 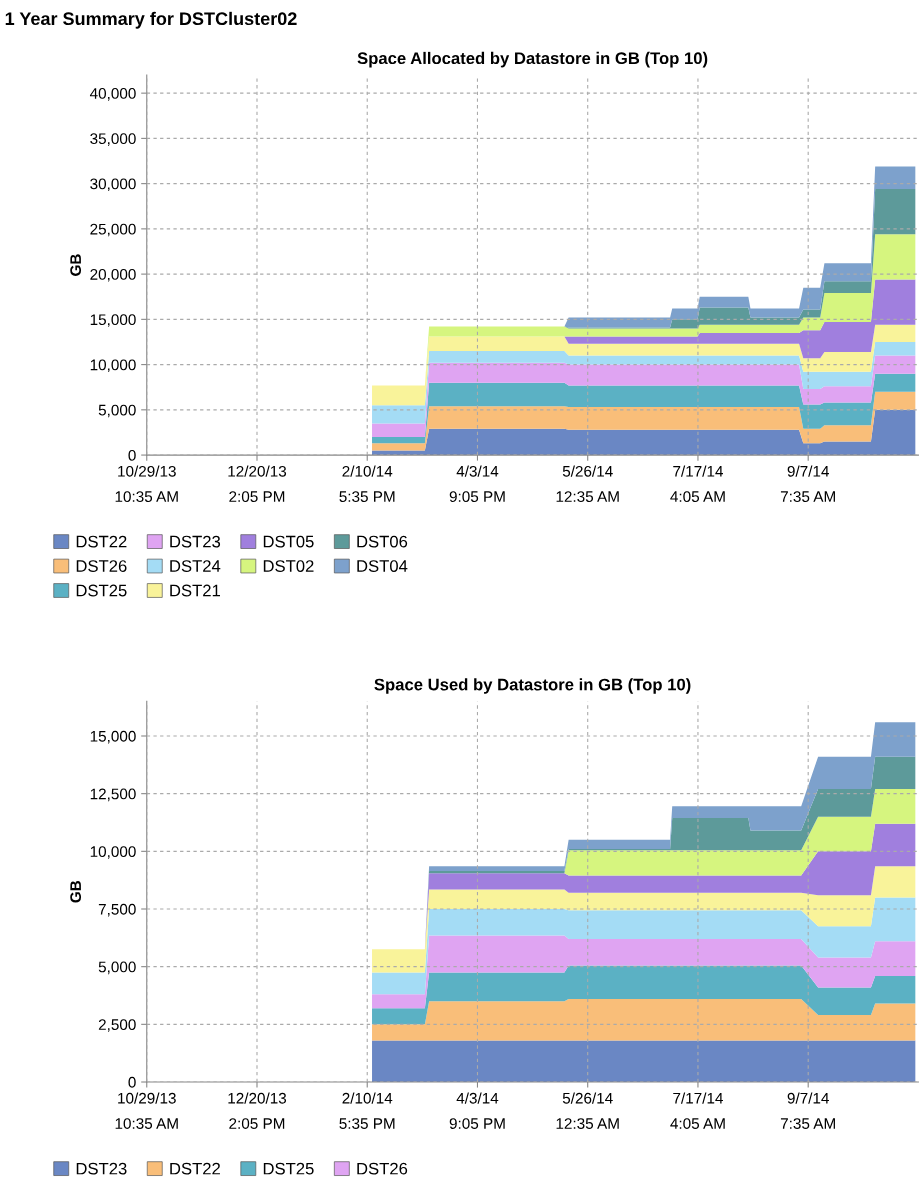 What do you see at coordinates (288, 566) in the screenshot?
I see `legend-label: DST02` at bounding box center [288, 566].